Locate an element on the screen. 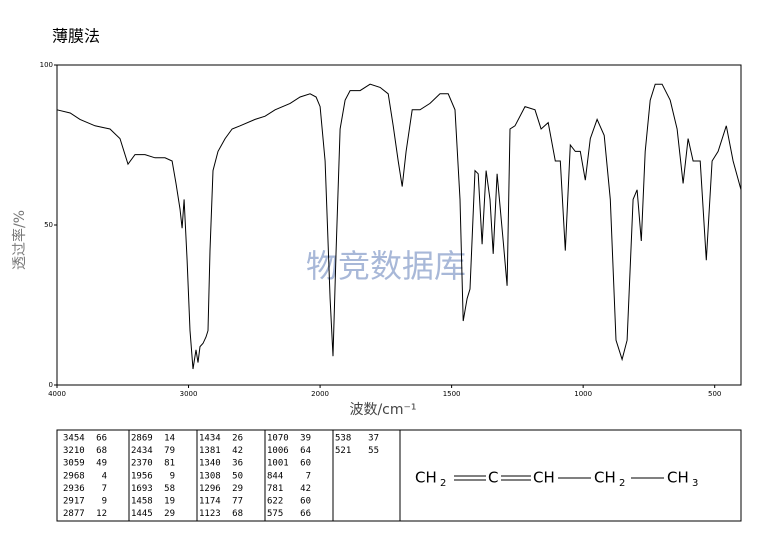 Image resolution: width=765 pixels, height=539 pixels. peak-wavenumber: 1458 is located at coordinates (142, 502).